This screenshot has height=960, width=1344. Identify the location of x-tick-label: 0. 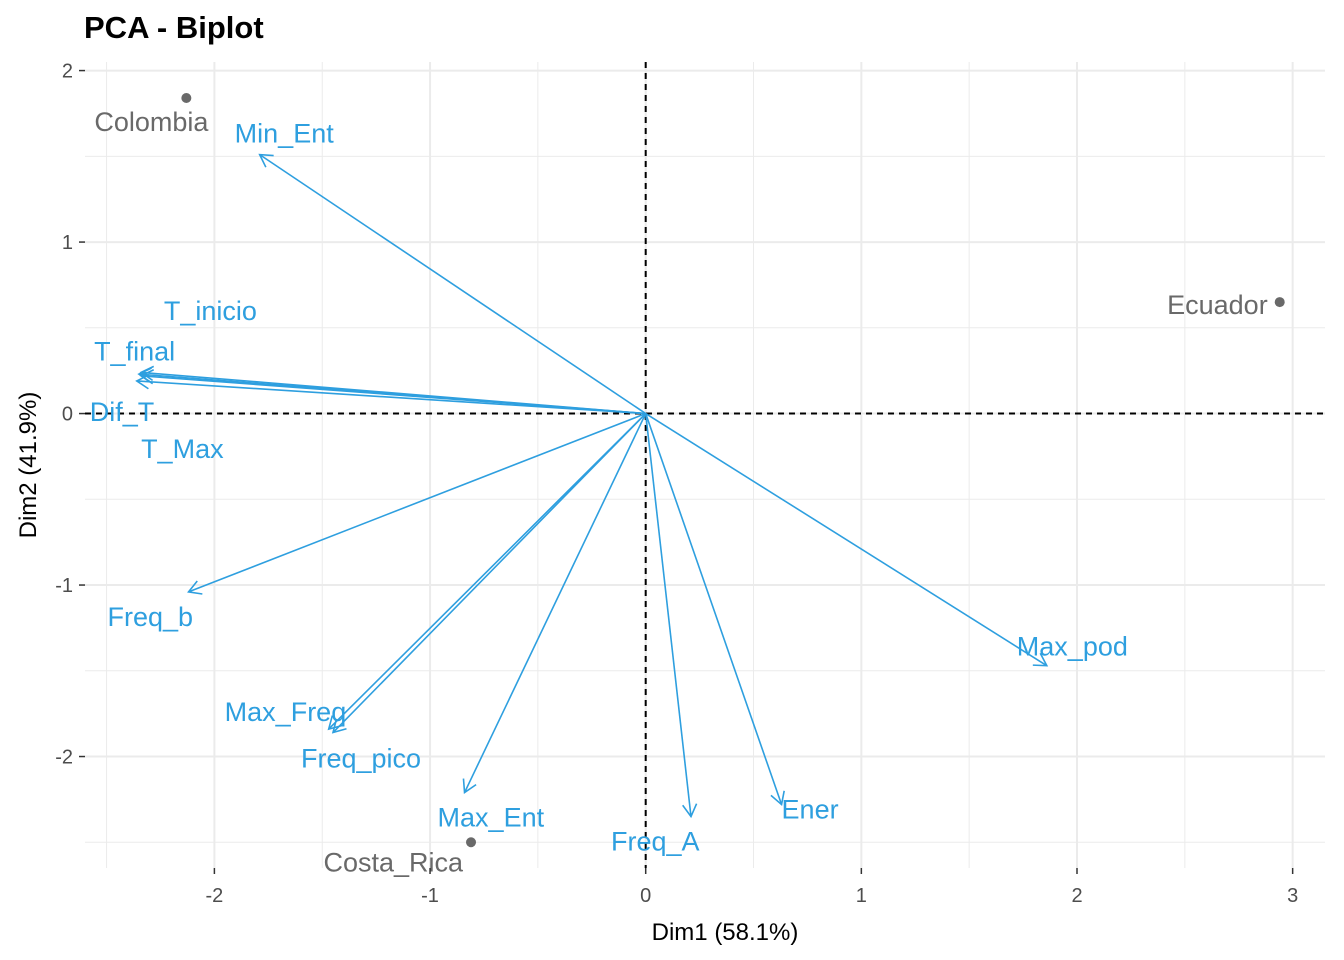
(645, 896).